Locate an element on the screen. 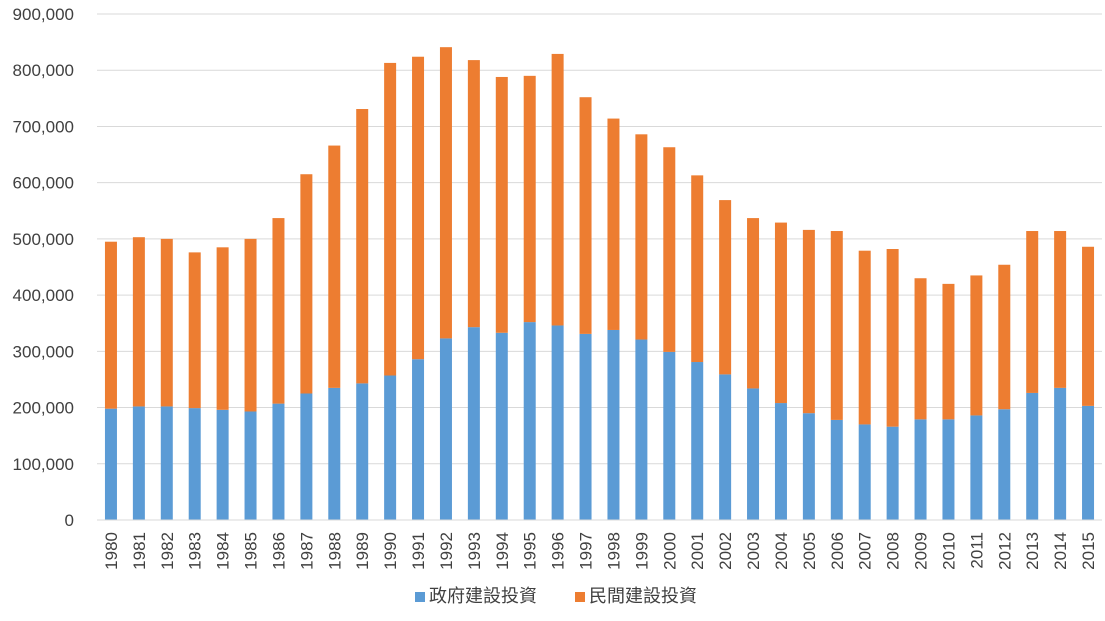 The width and height of the screenshot is (1105, 621). y-tick-label: 600,000 is located at coordinates (43, 183).